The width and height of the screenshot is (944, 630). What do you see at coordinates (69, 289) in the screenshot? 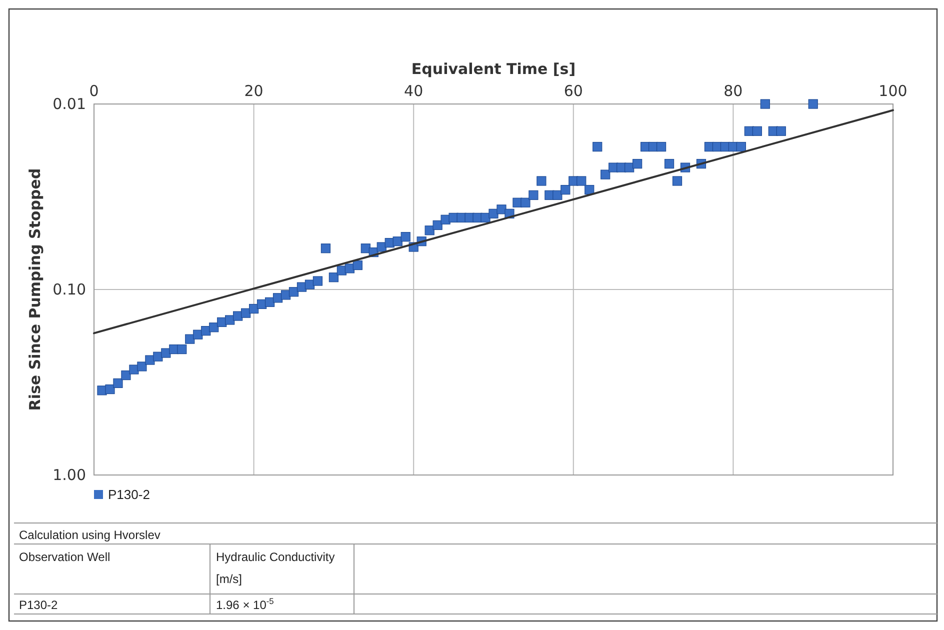
I see `y-tick-label: 0.10` at bounding box center [69, 289].